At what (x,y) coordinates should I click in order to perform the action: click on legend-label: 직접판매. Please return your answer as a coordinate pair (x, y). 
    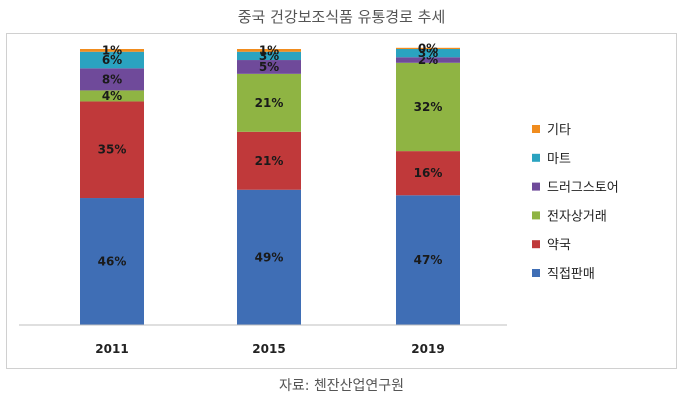
    Looking at the image, I should click on (571, 274).